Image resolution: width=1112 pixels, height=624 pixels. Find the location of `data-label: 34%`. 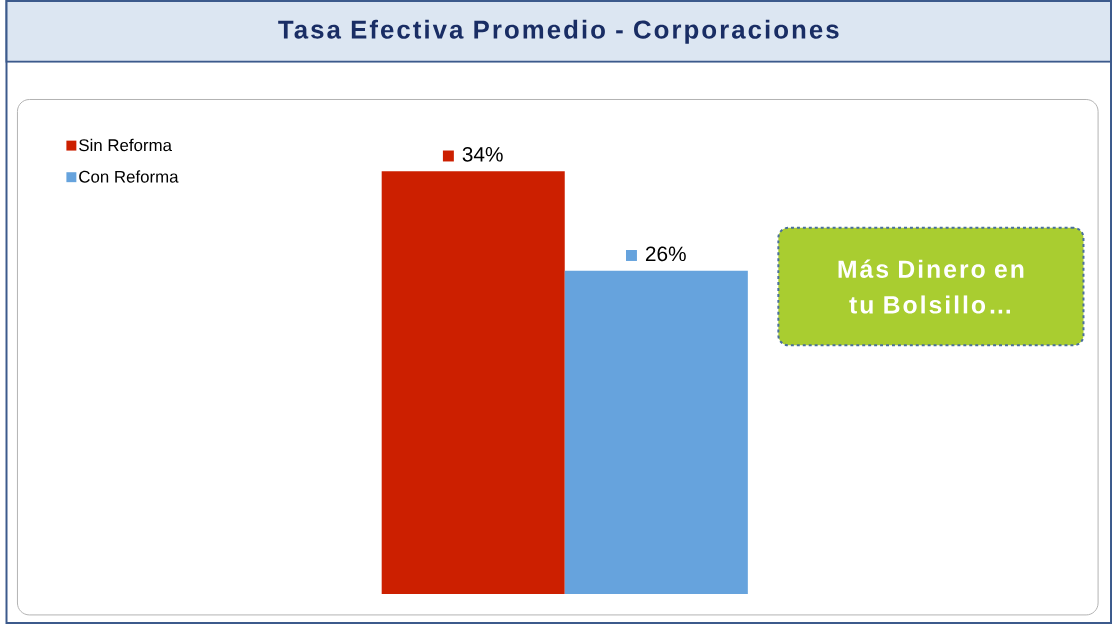

data-label: 34% is located at coordinates (482, 154).